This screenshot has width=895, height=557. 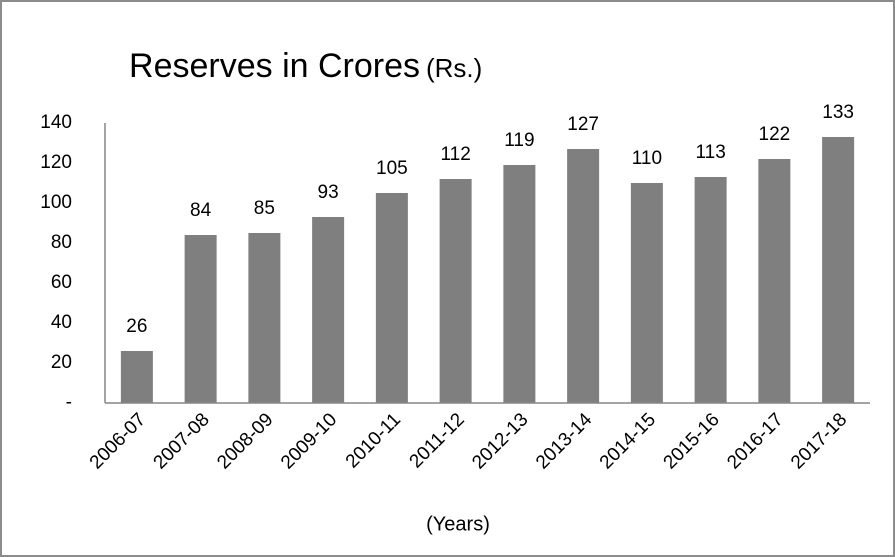 What do you see at coordinates (56, 162) in the screenshot?
I see `y-tick-label: 120` at bounding box center [56, 162].